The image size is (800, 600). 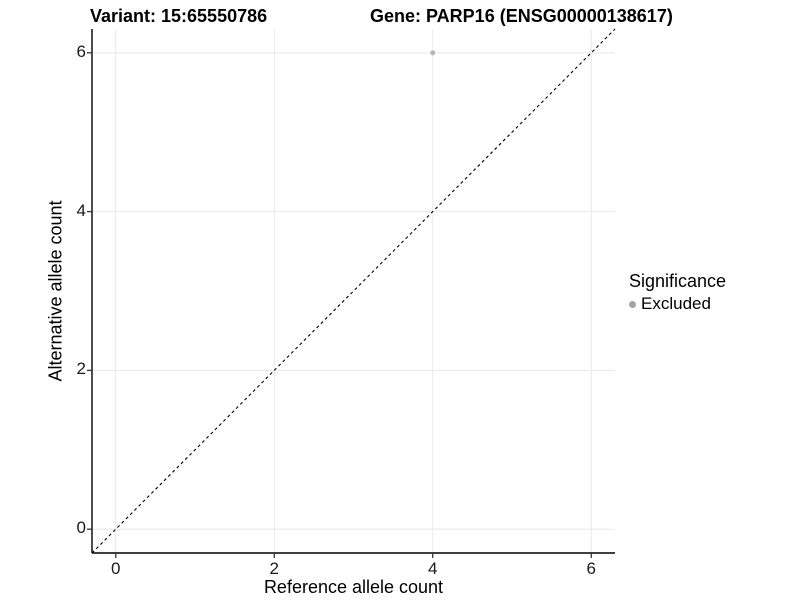 What do you see at coordinates (521, 16) in the screenshot?
I see `plot-title-gene: Gene: PARP16 (ENSG00000138617)` at bounding box center [521, 16].